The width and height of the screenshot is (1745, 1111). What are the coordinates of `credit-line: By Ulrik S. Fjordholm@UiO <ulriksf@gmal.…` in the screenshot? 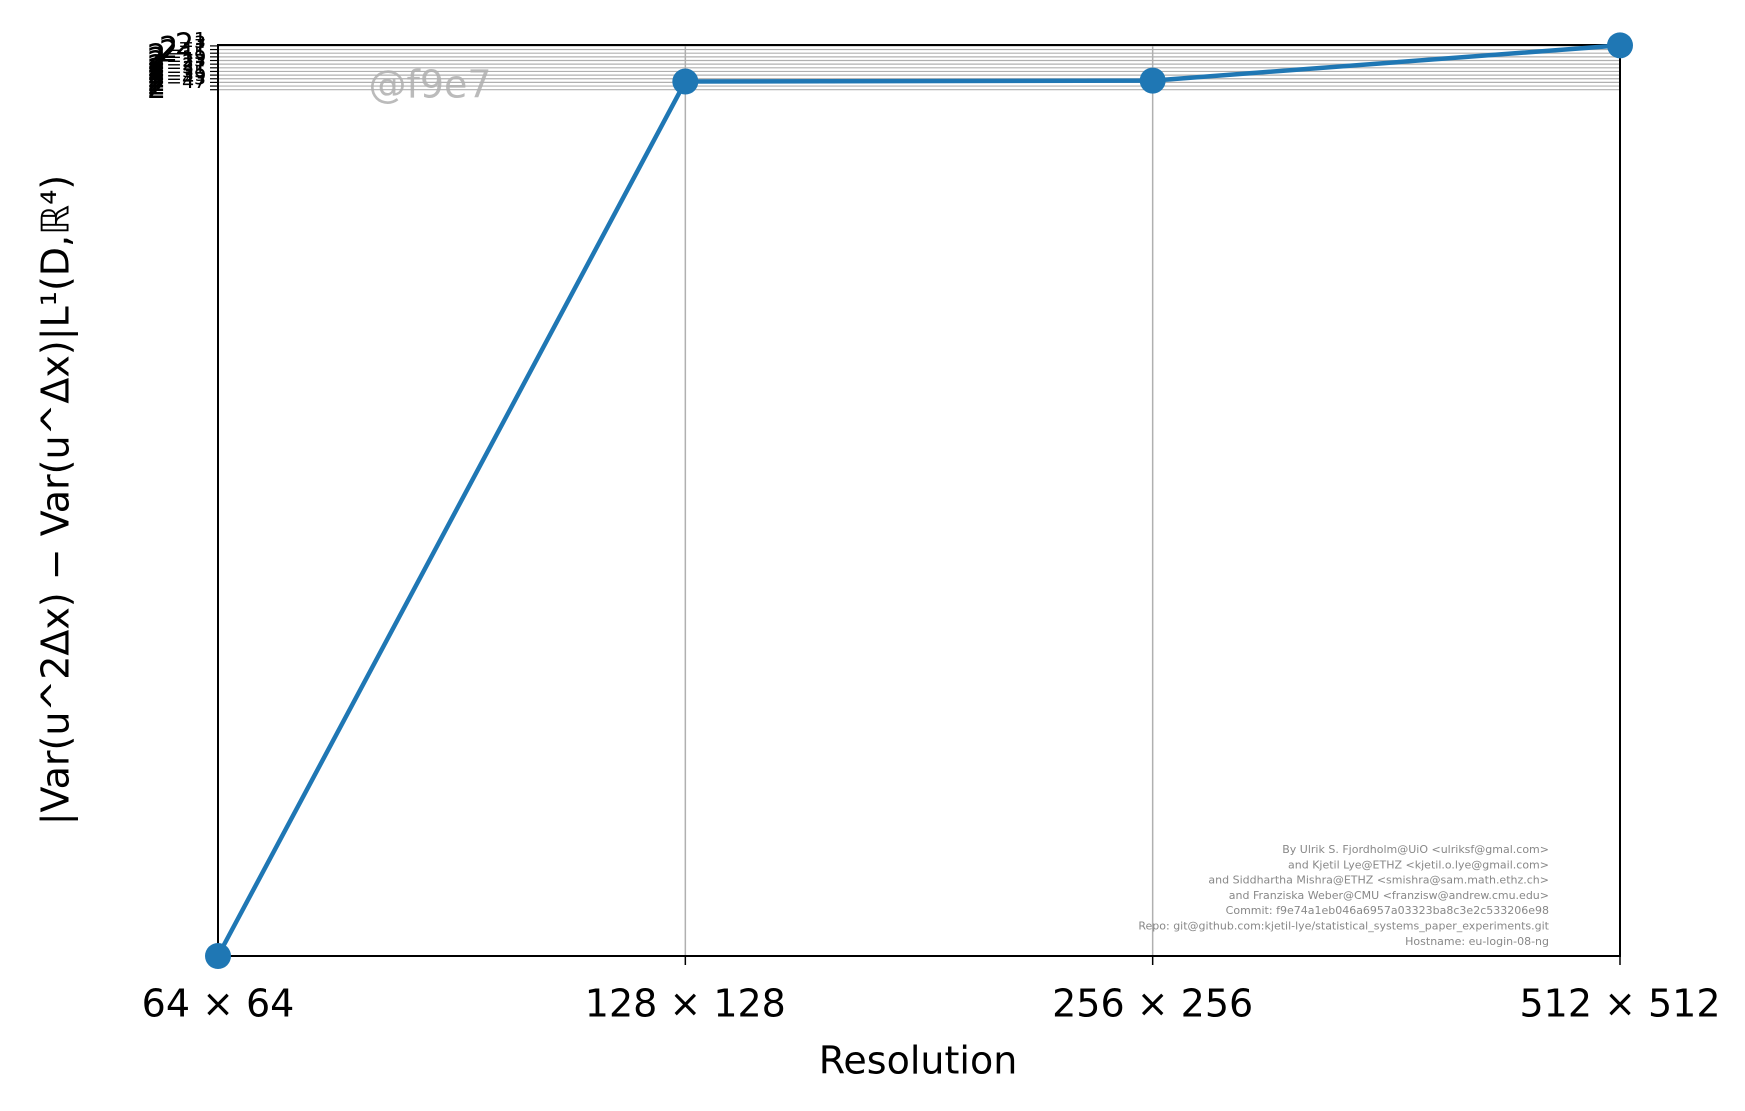 It's located at (1415, 849).